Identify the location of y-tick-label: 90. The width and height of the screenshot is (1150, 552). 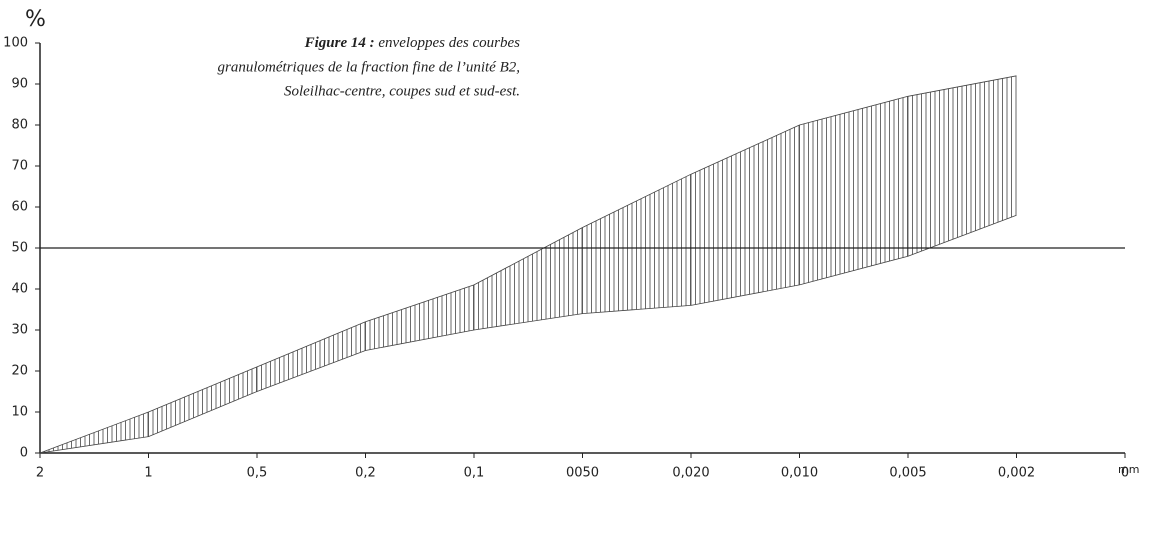
(19, 84).